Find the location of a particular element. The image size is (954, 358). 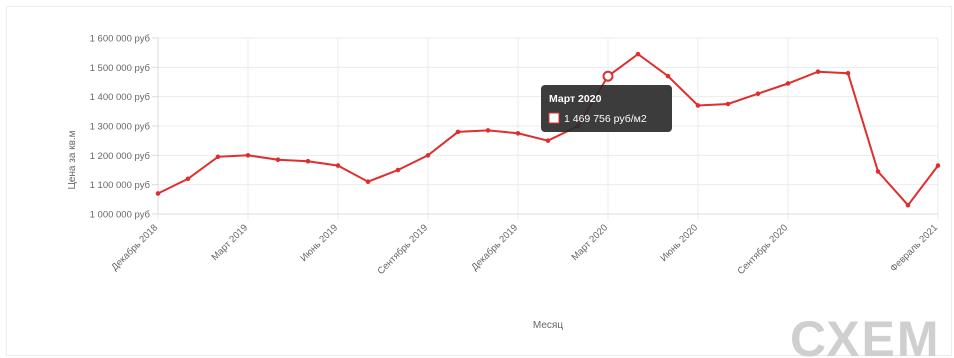

highlighted-data-point is located at coordinates (608, 76).